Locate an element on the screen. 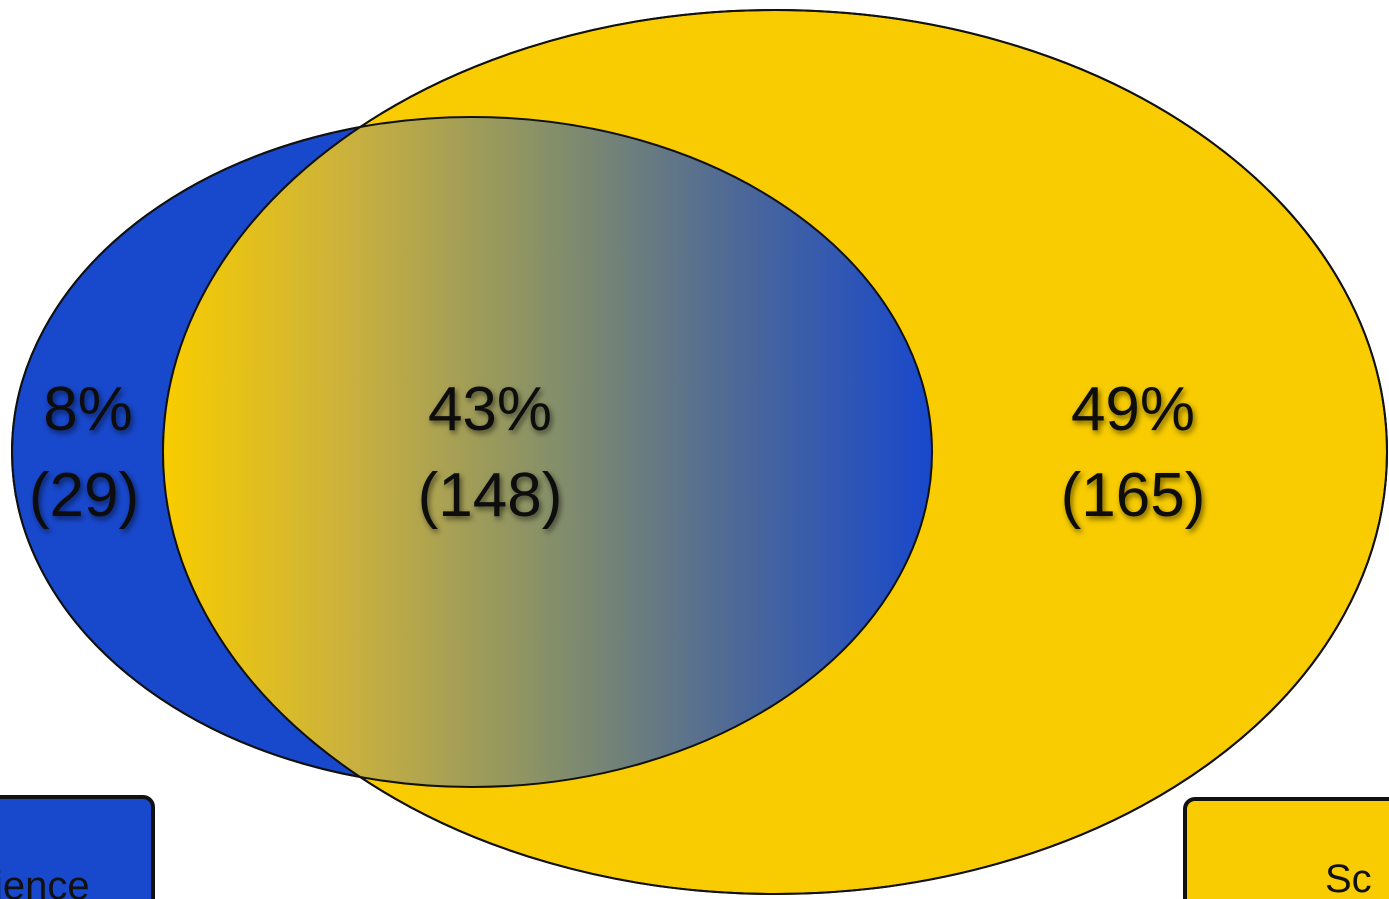 Image resolution: width=1389 pixels, height=899 pixels. a-only-percent: 8% is located at coordinates (88, 409).